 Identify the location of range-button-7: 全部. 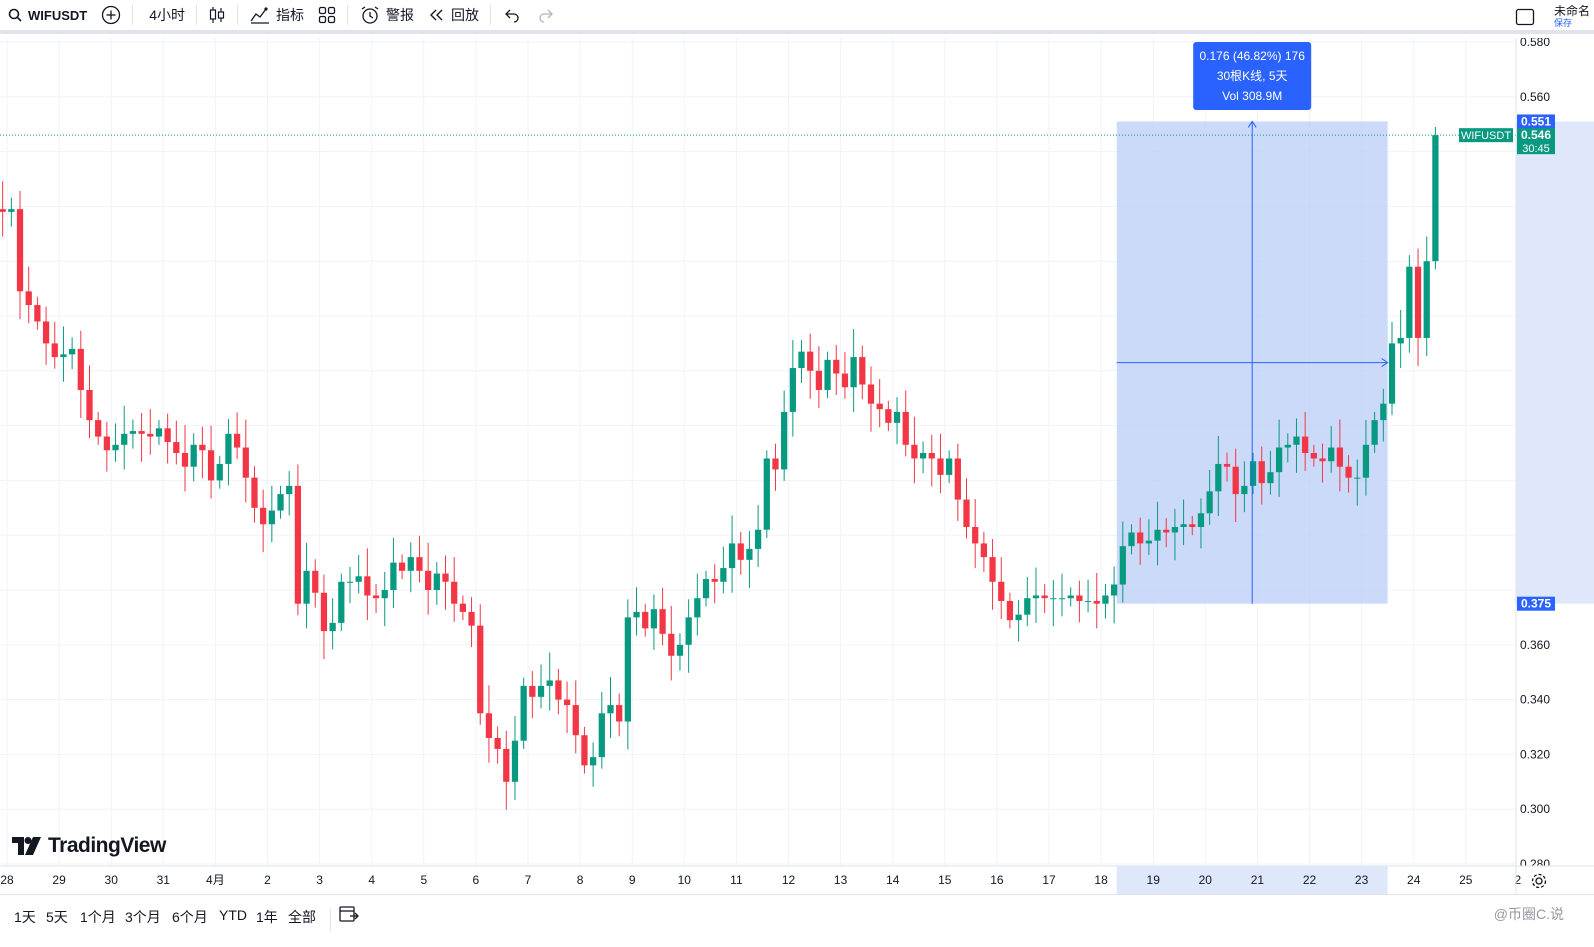
(302, 917).